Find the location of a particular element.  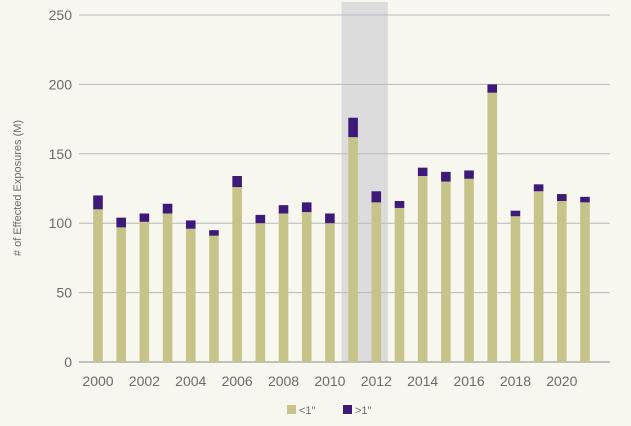

legend-label: >1" is located at coordinates (363, 411).